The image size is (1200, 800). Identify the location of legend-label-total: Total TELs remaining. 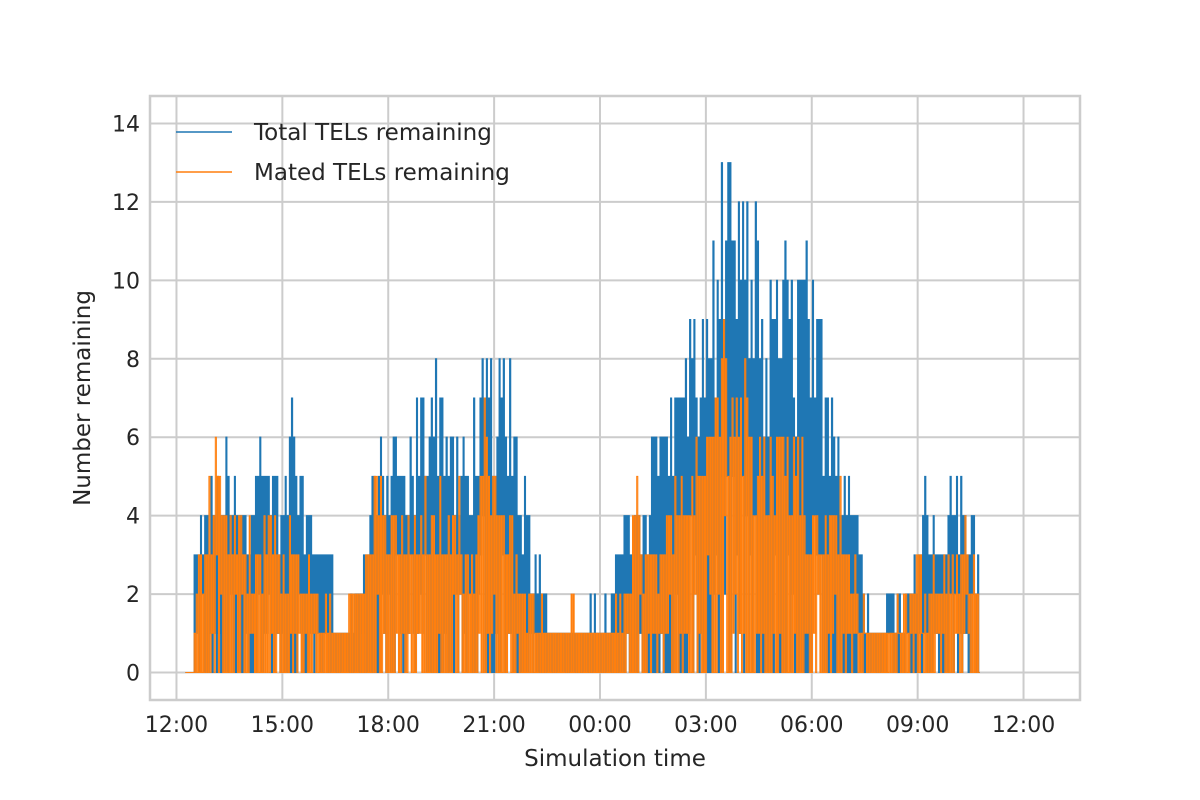
(372, 133).